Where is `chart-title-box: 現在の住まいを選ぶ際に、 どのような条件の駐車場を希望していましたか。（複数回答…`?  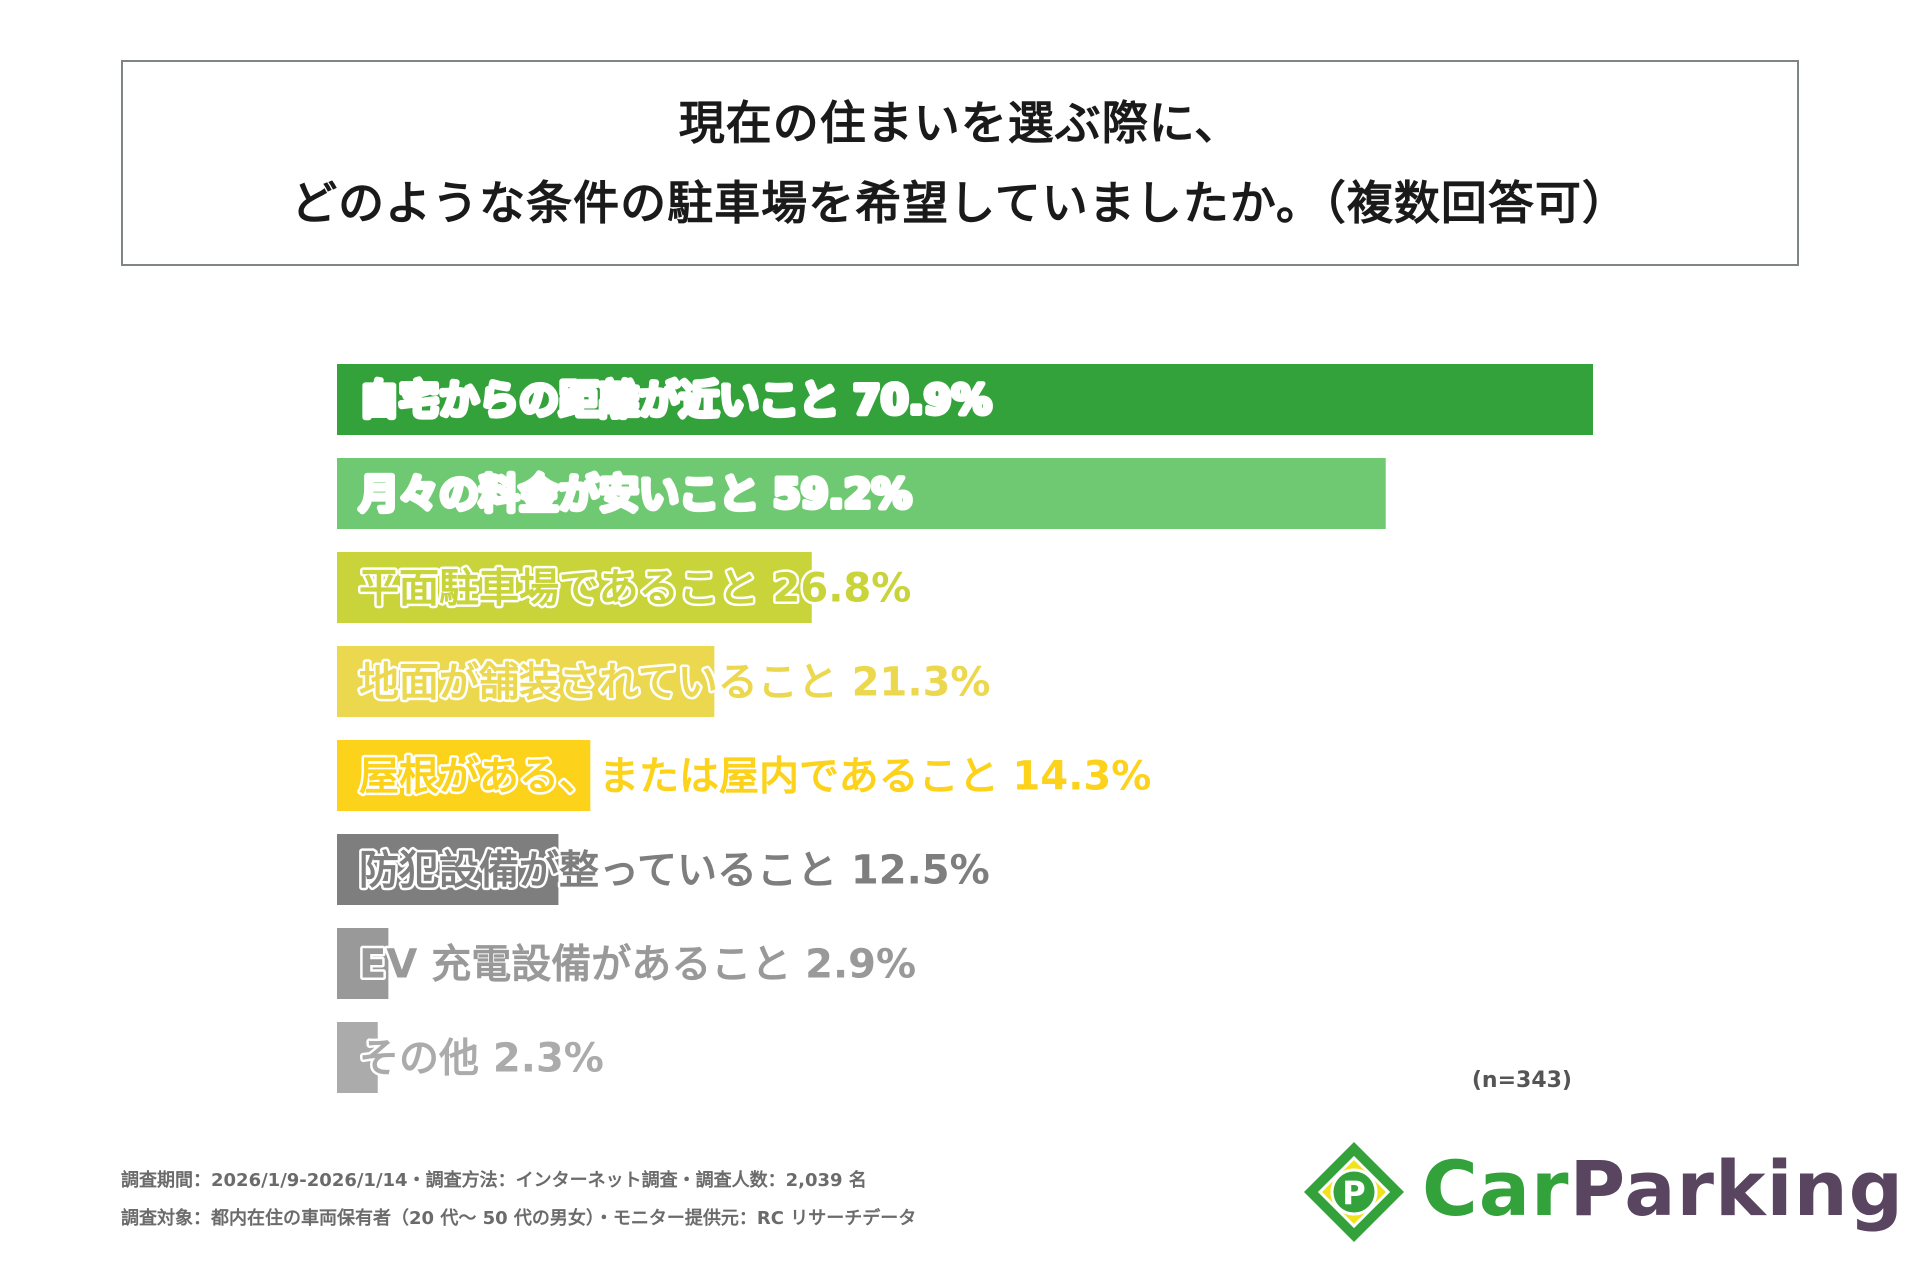 chart-title-box: 現在の住まいを選ぶ際に、 どのような条件の駐車場を希望していましたか。（複数回答… is located at coordinates (960, 163).